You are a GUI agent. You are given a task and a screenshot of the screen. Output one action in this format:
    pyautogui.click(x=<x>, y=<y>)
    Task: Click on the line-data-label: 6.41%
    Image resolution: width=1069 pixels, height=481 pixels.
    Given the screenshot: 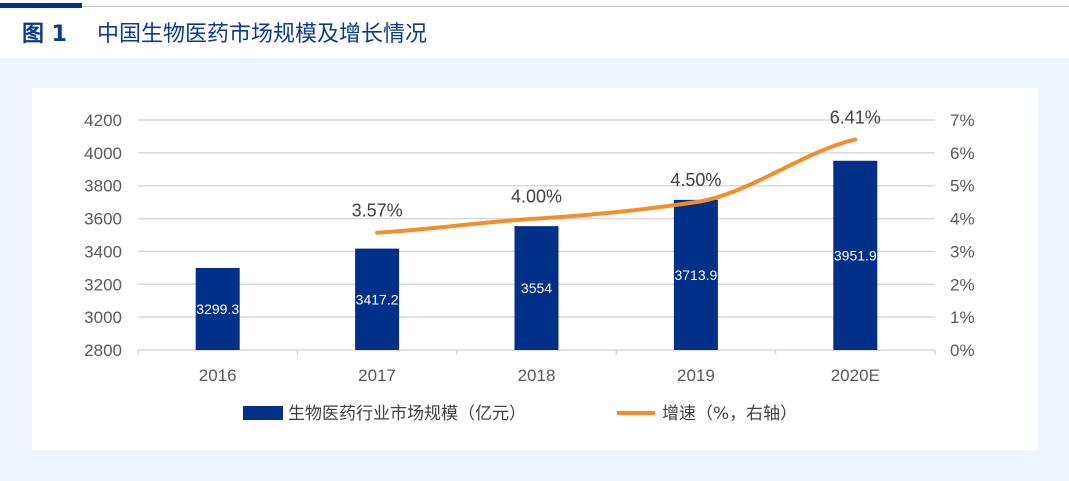 What is the action you would take?
    pyautogui.click(x=855, y=117)
    